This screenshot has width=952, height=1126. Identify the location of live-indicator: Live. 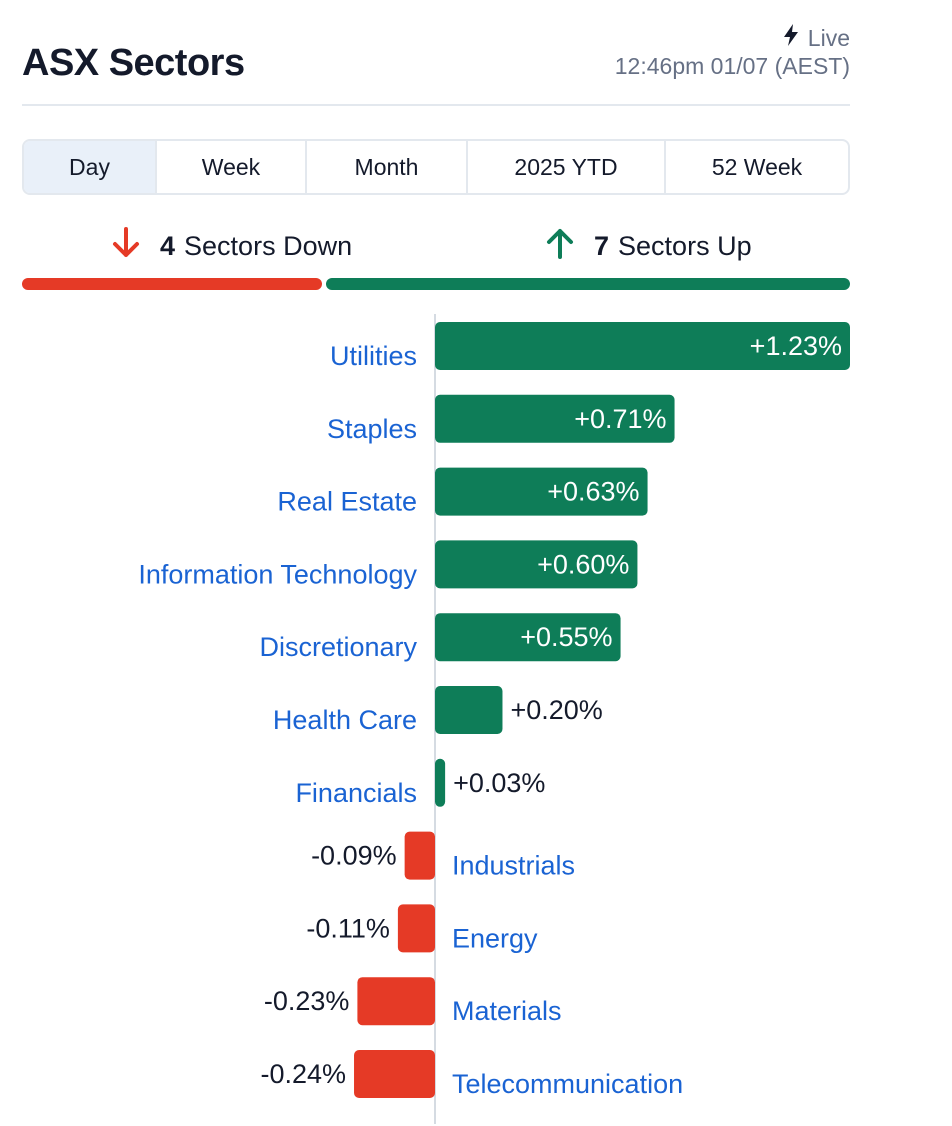
(816, 38).